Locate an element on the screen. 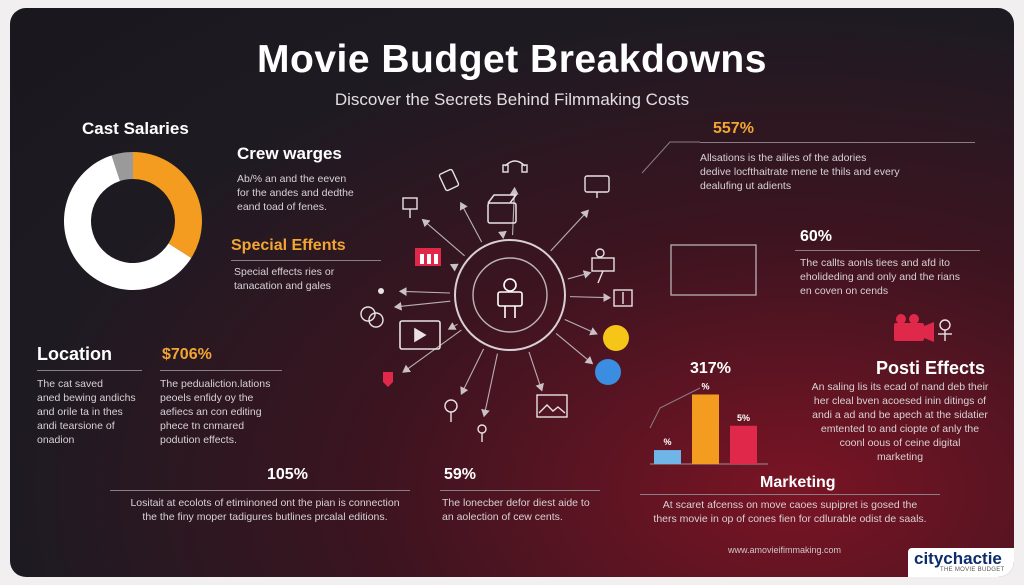  microphone-icon is located at coordinates (451, 410).